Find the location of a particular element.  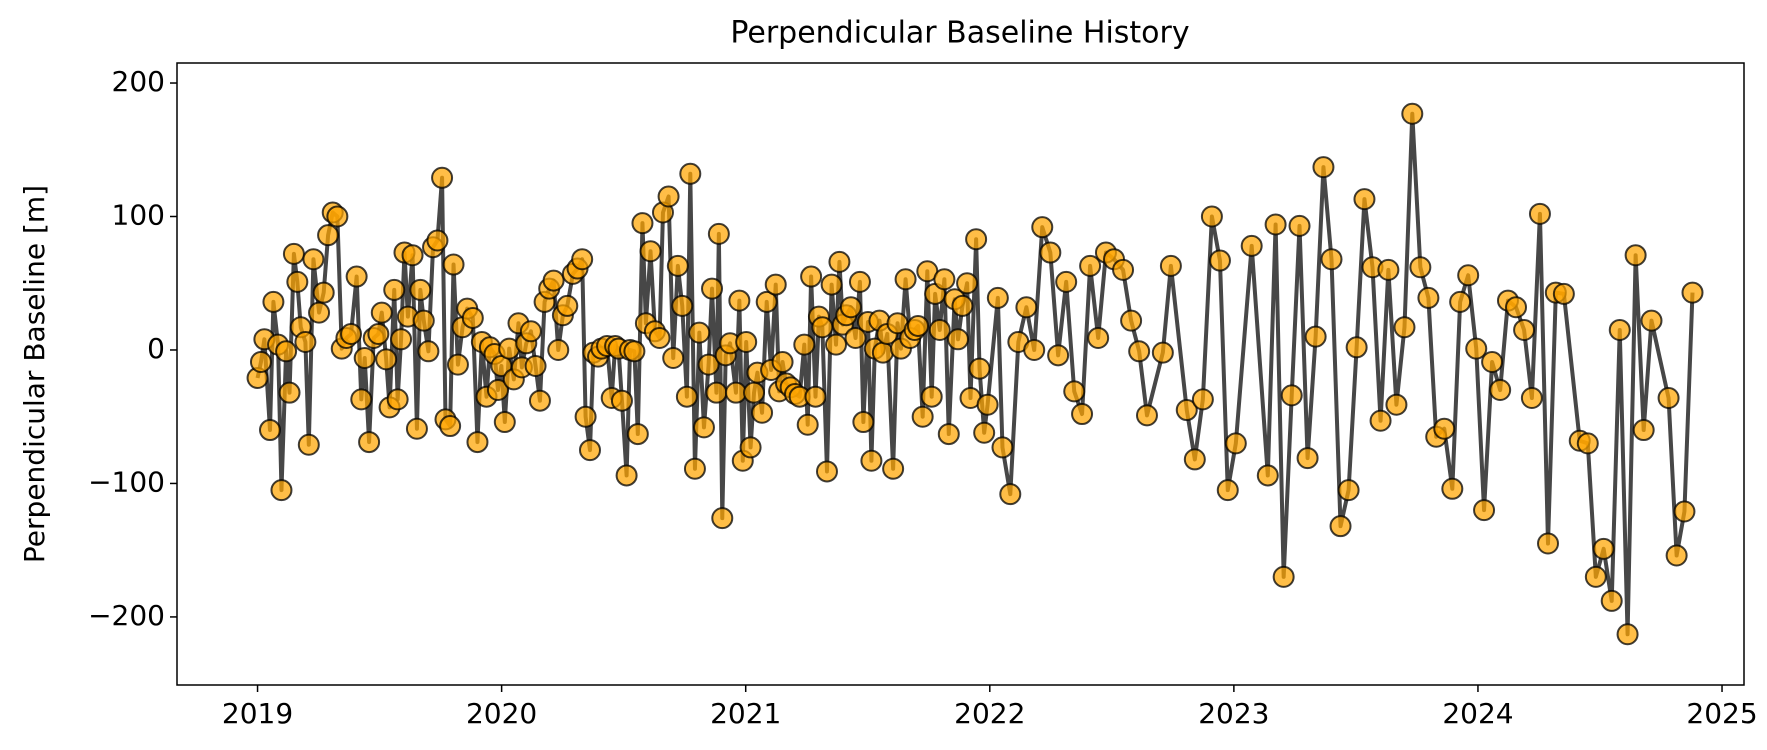

x-tick-label: 2022 is located at coordinates (989, 713).